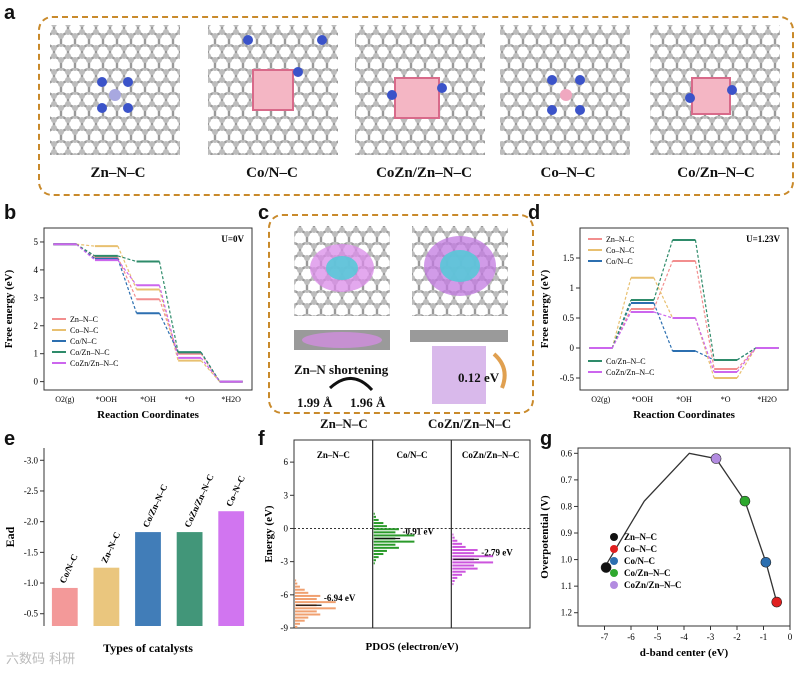 This screenshot has width=800, height=673. I want to click on watermark: 六数码 科研, so click(41, 659).